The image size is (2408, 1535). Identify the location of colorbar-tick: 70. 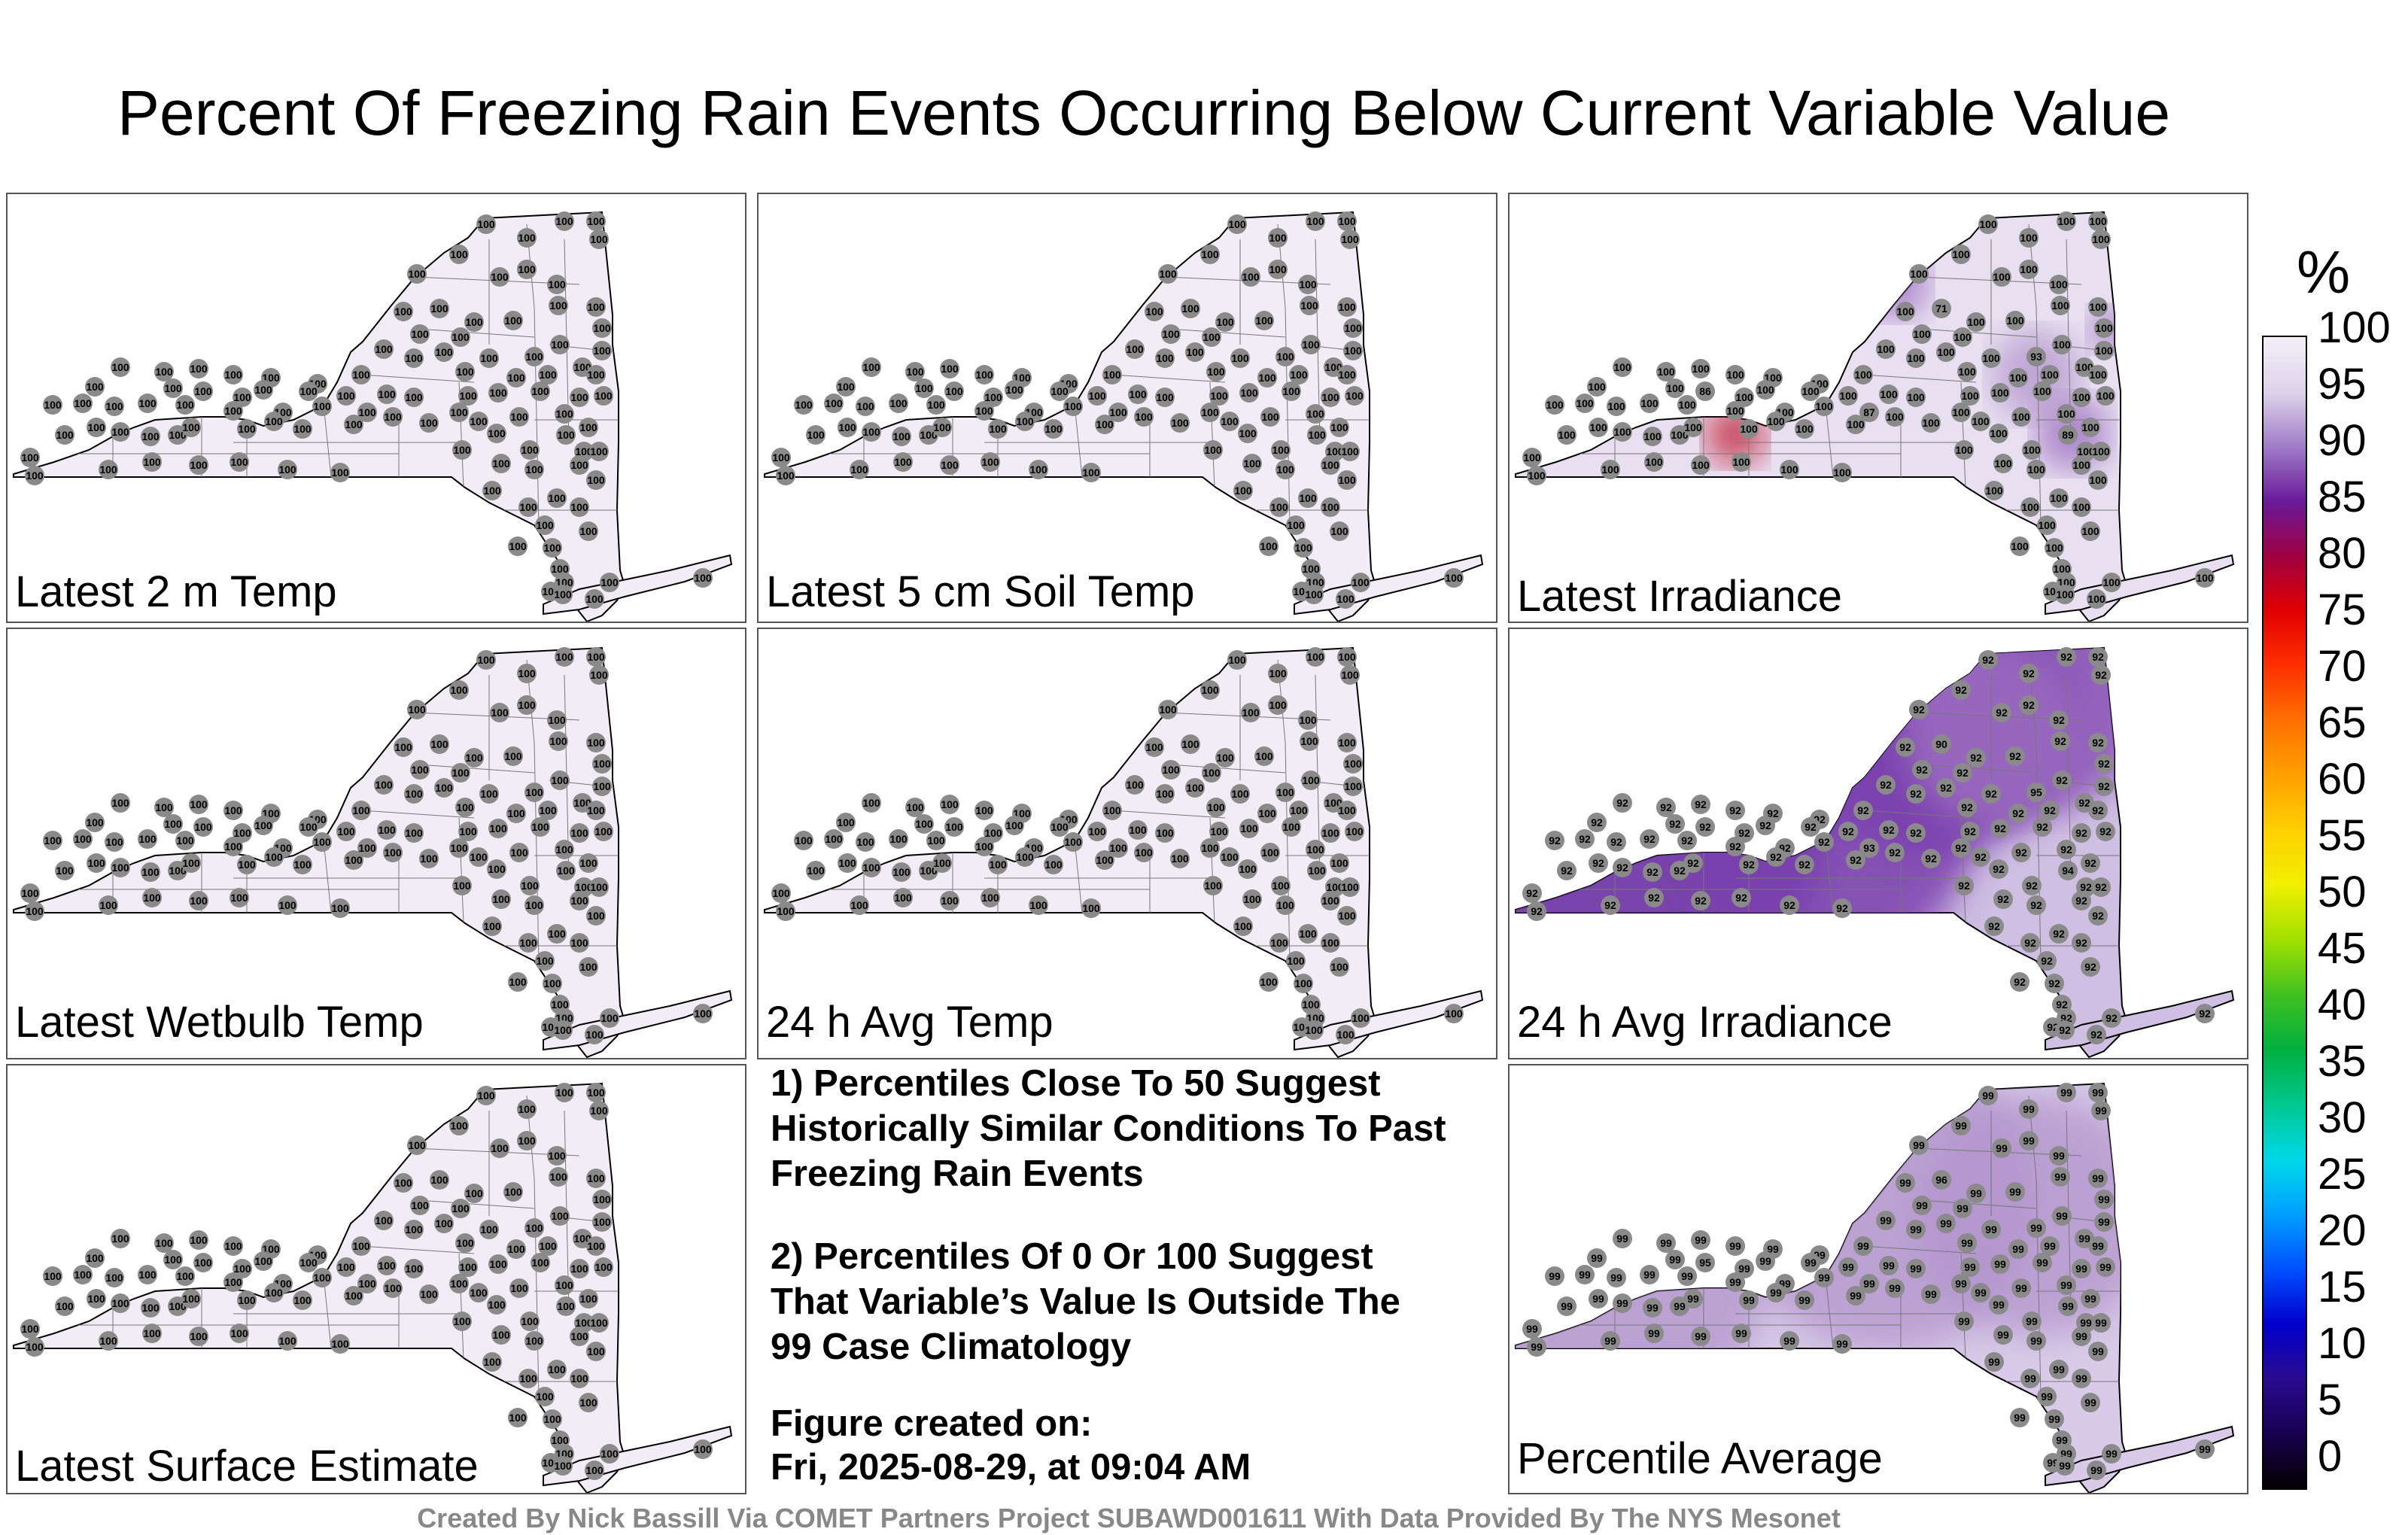
(2342, 666).